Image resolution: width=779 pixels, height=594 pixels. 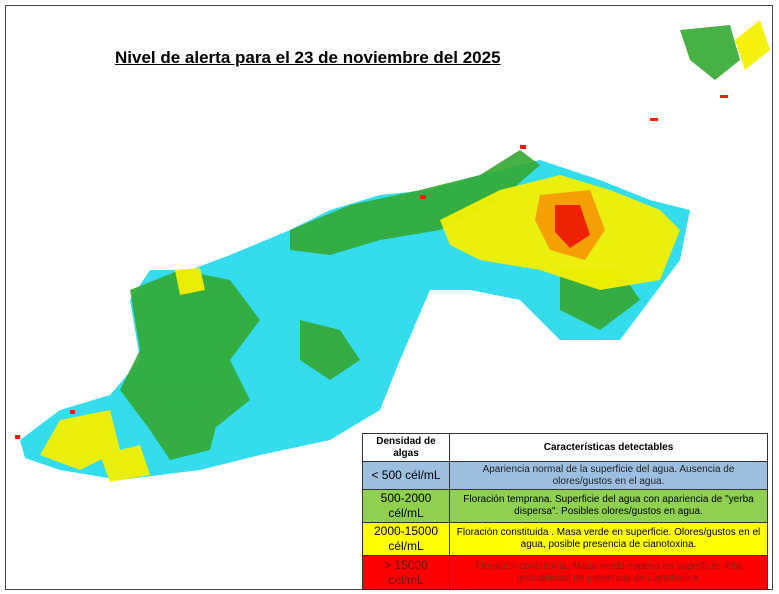 What do you see at coordinates (406, 447) in the screenshot?
I see `density-column-header: Densidad de algas` at bounding box center [406, 447].